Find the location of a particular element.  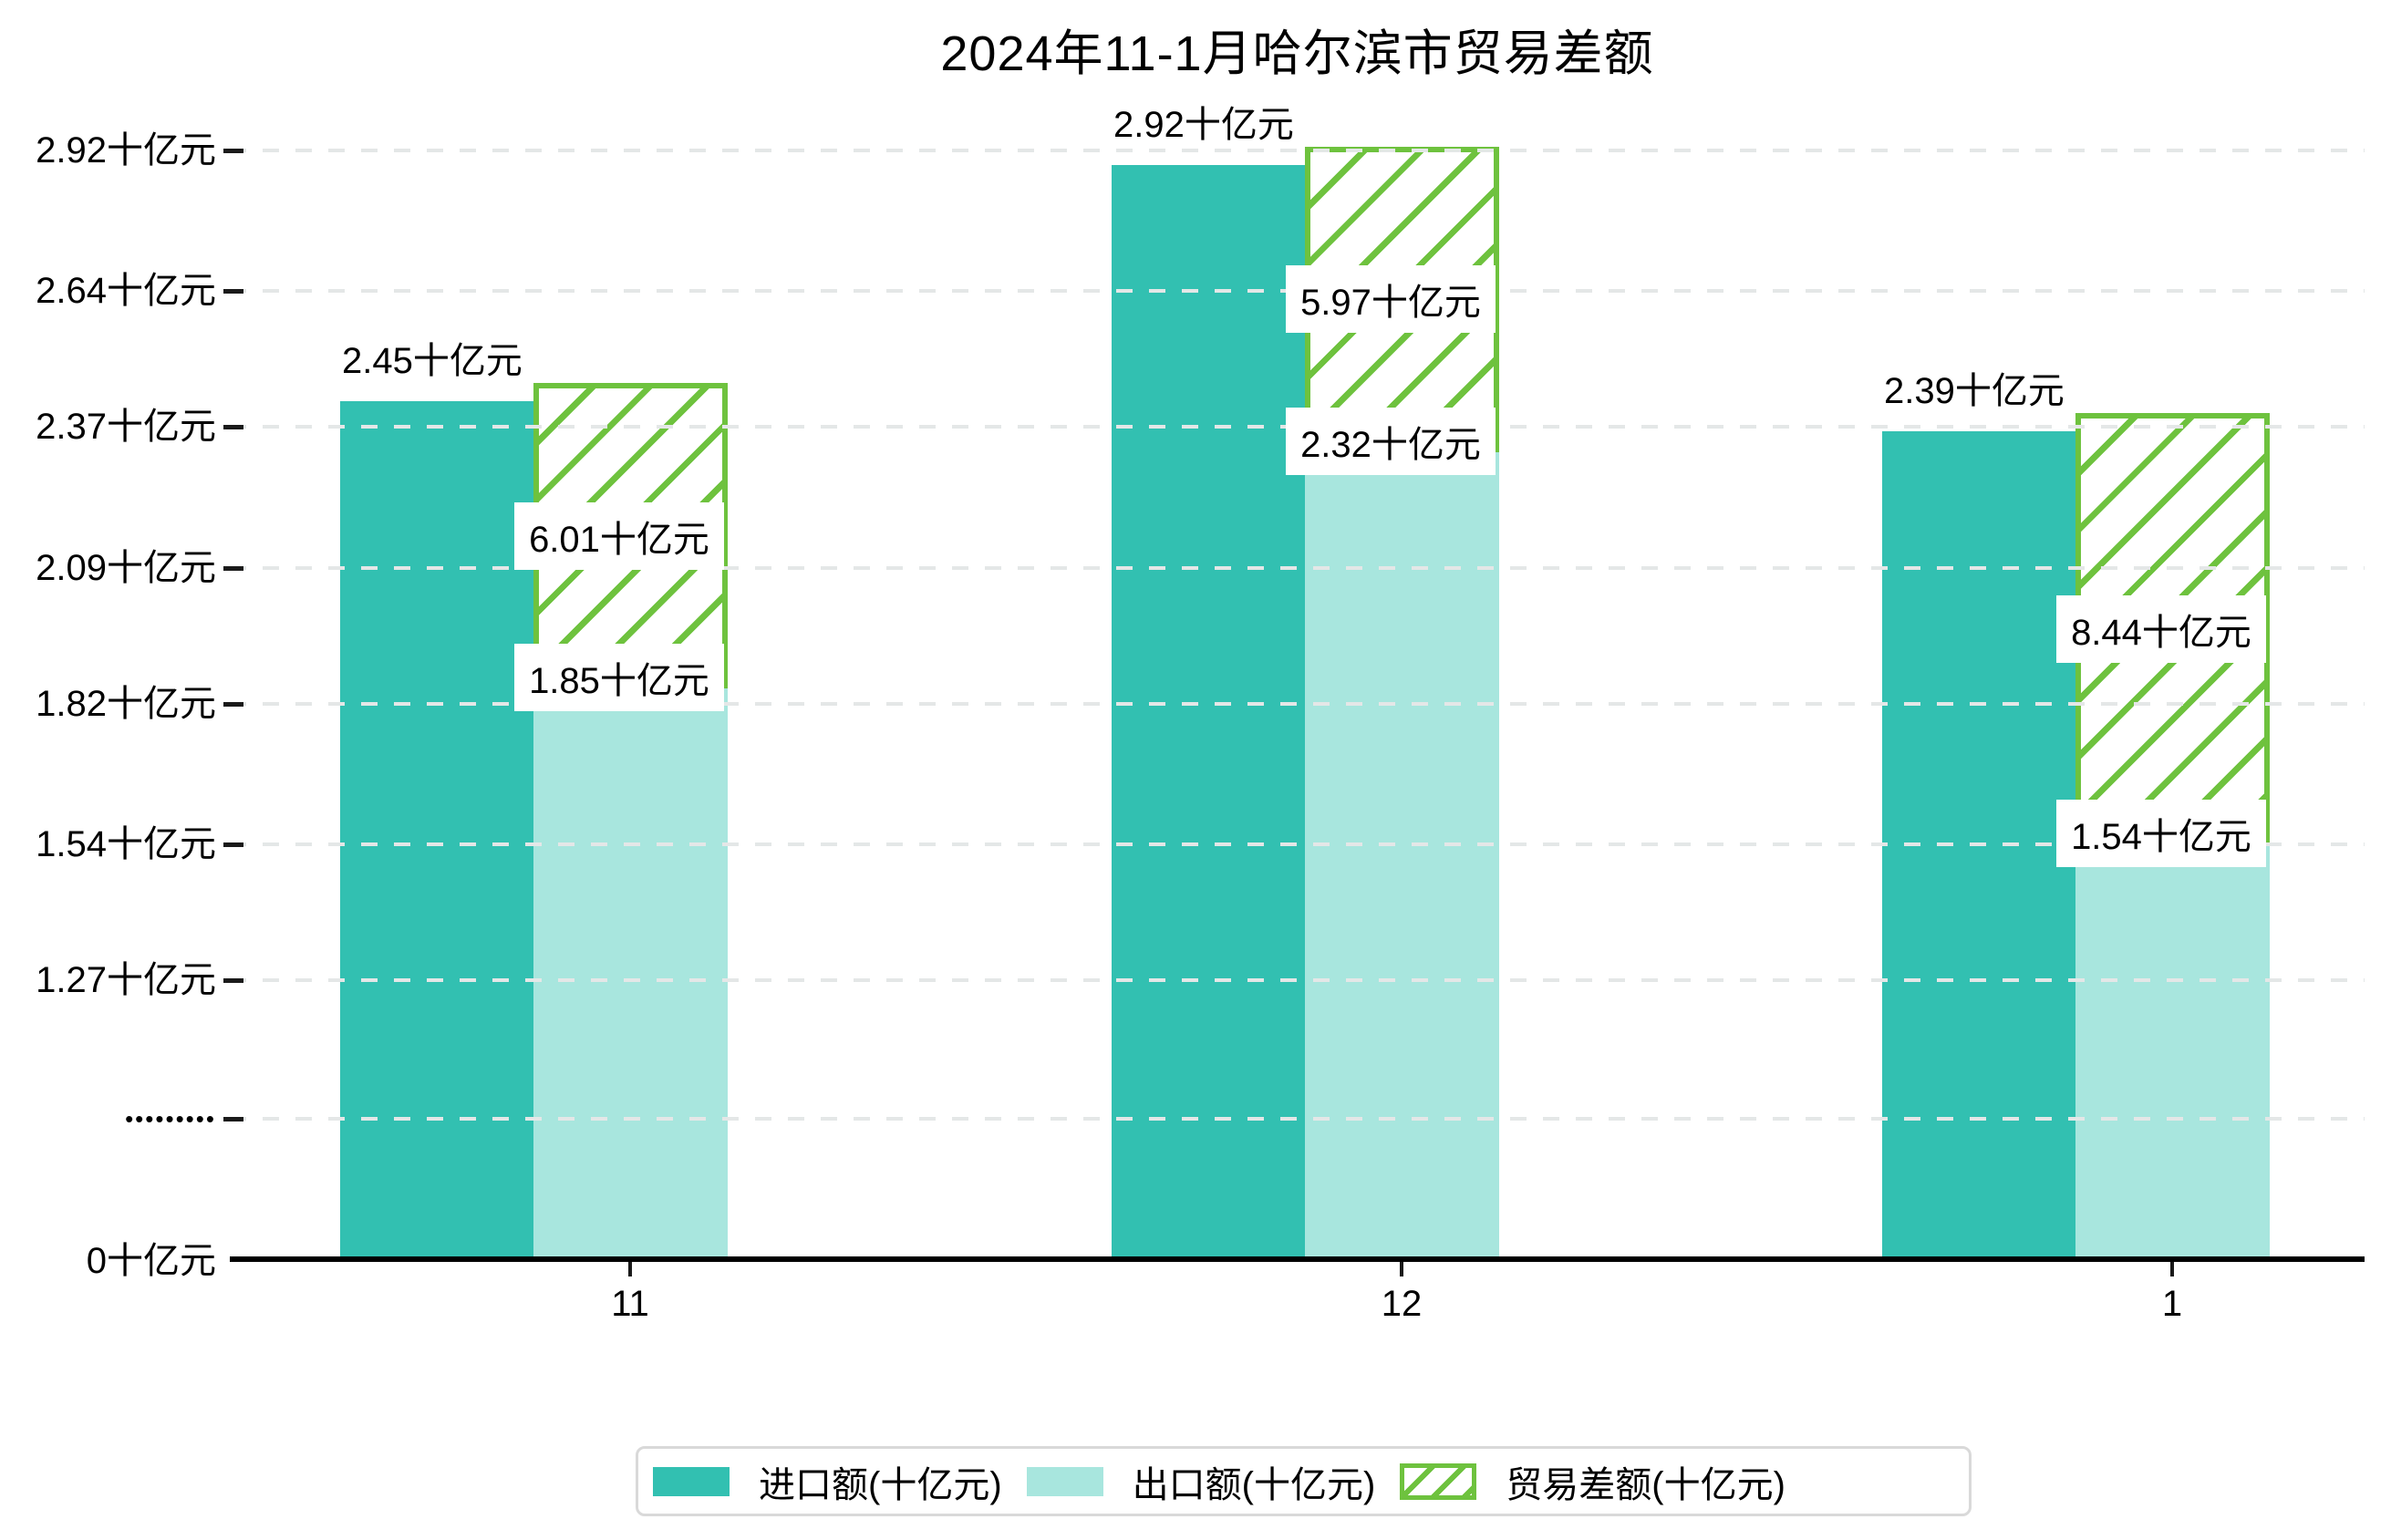

y-tick-label-4: 2.09十亿元 is located at coordinates (126, 567).